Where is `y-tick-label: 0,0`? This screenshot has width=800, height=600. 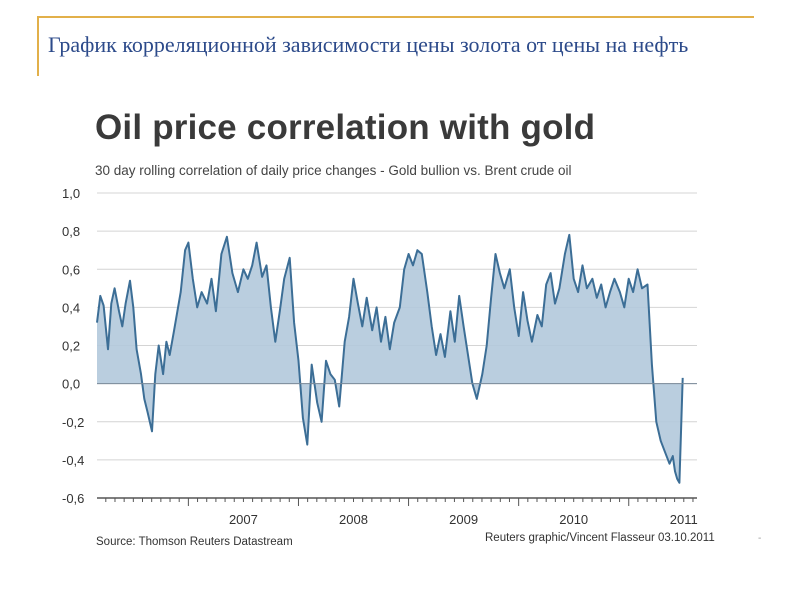
y-tick-label: 0,0 is located at coordinates (71, 384).